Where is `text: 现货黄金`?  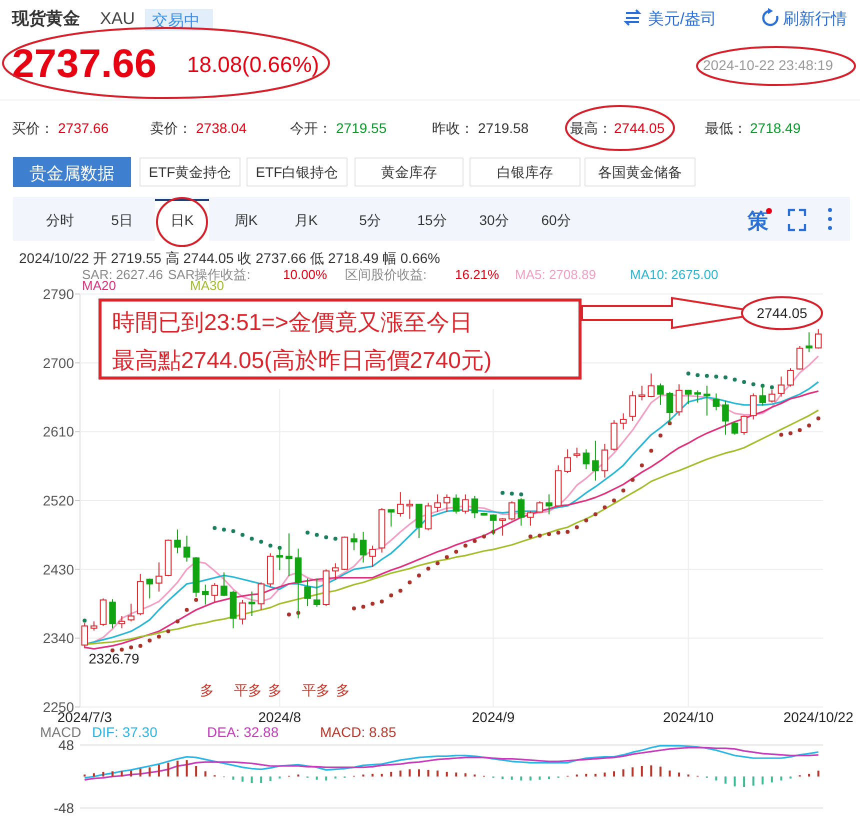 text: 现货黄金 is located at coordinates (45, 18).